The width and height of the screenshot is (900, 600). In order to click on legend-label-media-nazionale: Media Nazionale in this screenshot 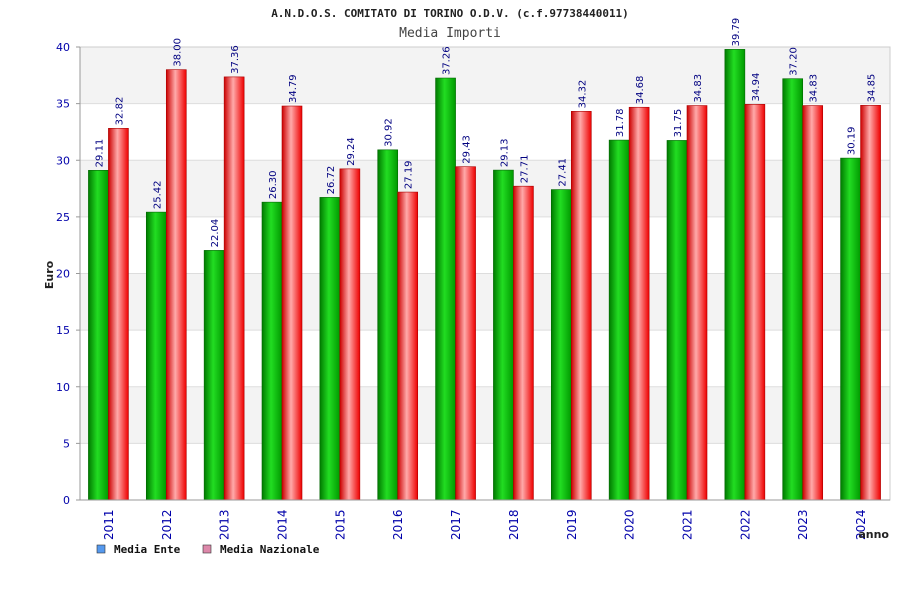, I will do `click(270, 549)`.